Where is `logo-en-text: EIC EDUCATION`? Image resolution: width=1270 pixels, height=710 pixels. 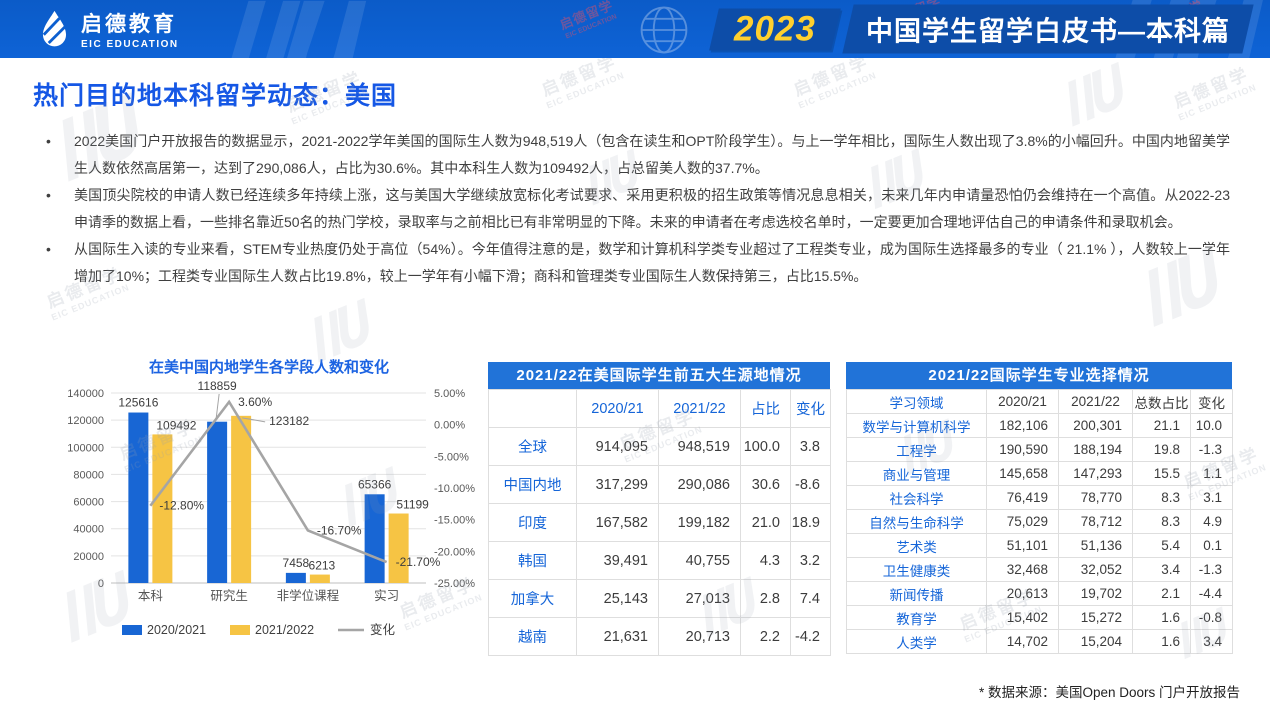
logo-en-text: EIC EDUCATION is located at coordinates (130, 44).